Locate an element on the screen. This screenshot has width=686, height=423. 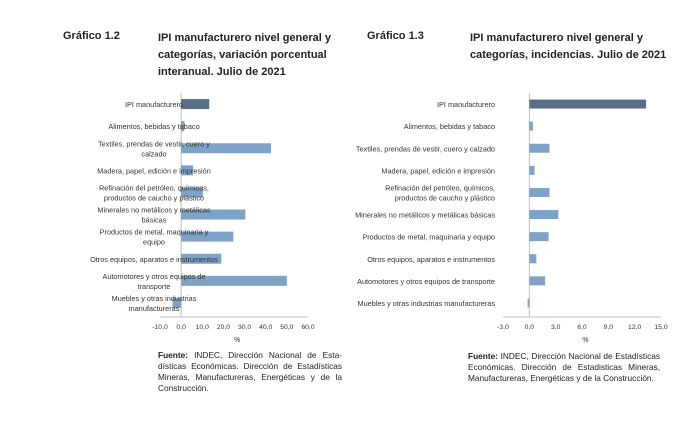
category-label: Minerales no metálicos y metálicas is located at coordinates (153, 210).